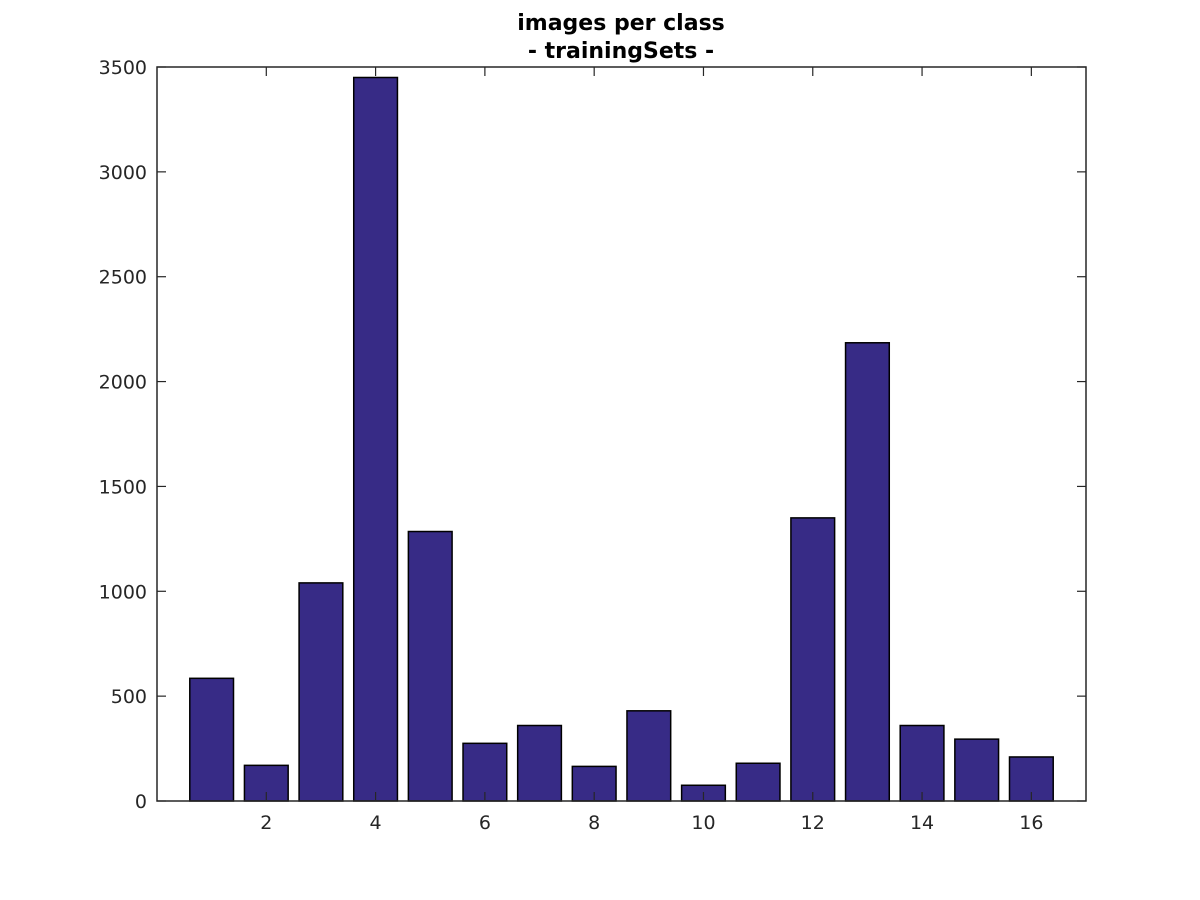 This screenshot has height=900, width=1200. Describe the element at coordinates (123, 487) in the screenshot. I see `y-tick-label: 1500` at that location.